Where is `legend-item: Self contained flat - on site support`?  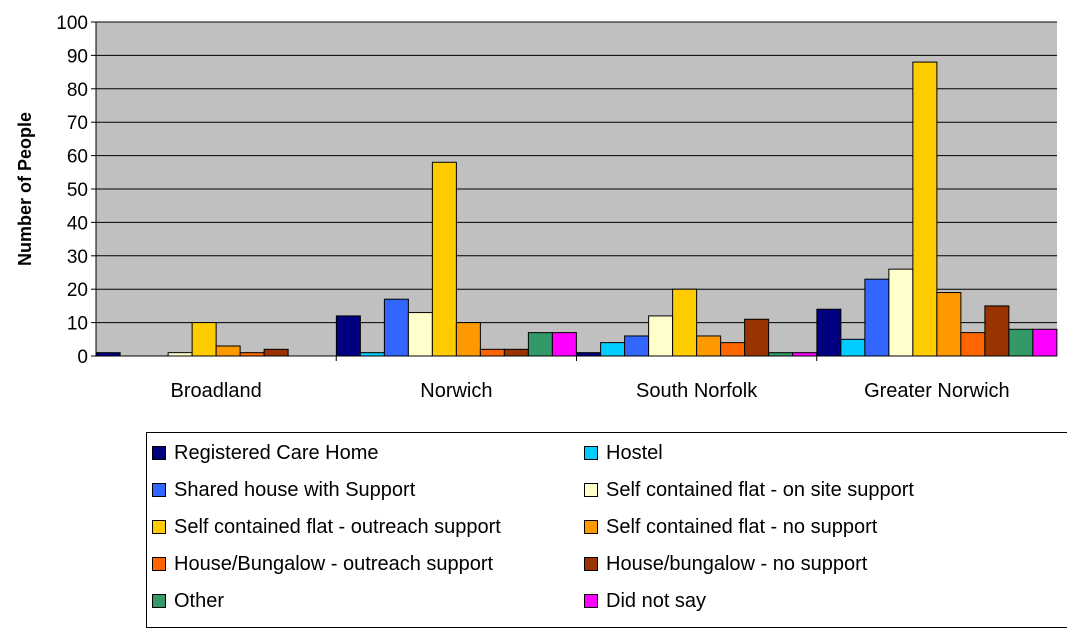
legend-item: Self contained flat - on site support is located at coordinates (749, 490).